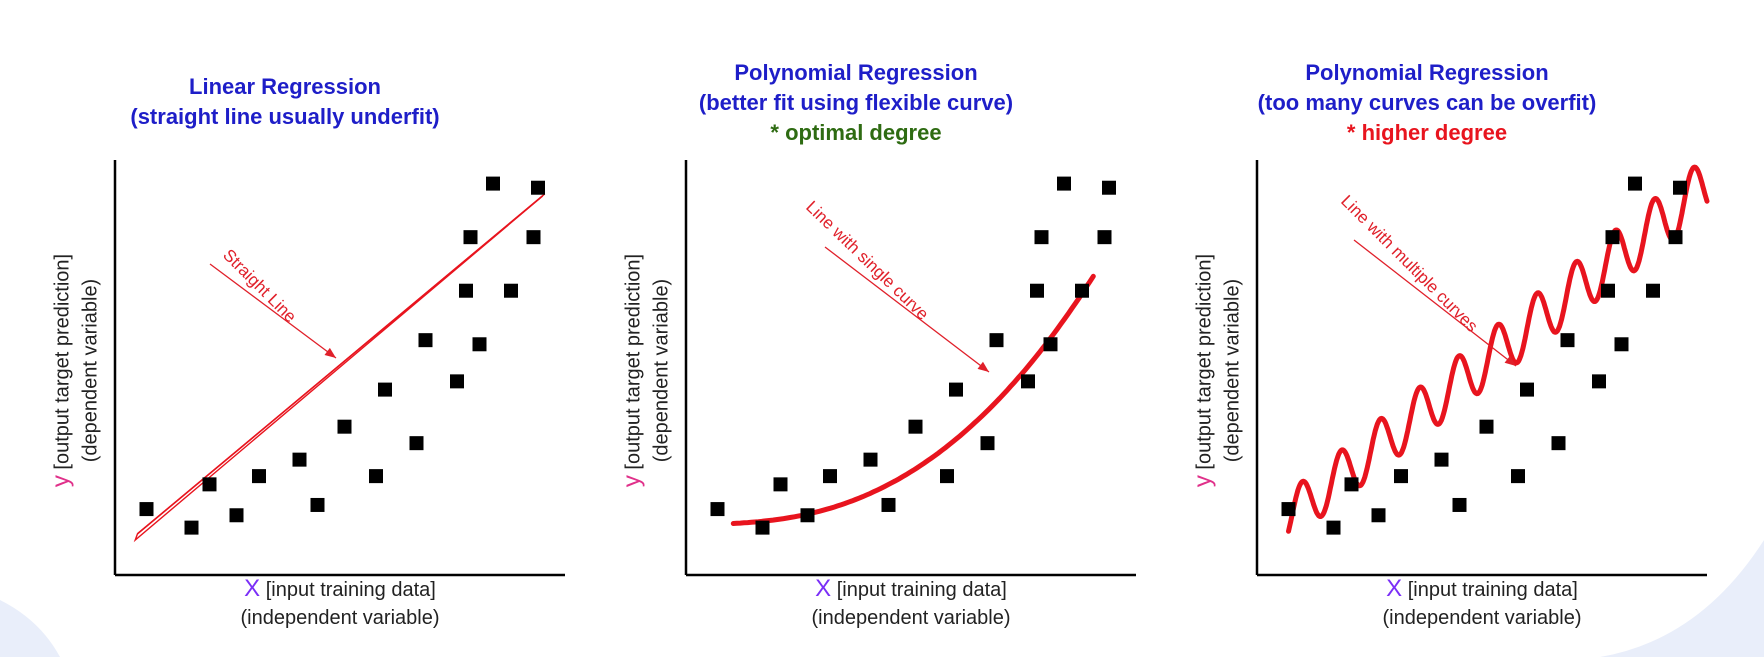 The height and width of the screenshot is (657, 1764). What do you see at coordinates (1427, 132) in the screenshot?
I see `title-note: * higher degree` at bounding box center [1427, 132].